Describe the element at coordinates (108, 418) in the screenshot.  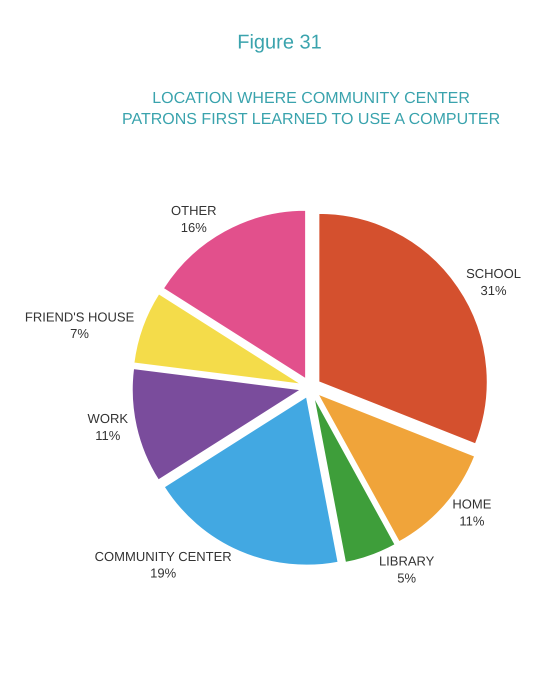
I see `slice-label: WORK` at that location.